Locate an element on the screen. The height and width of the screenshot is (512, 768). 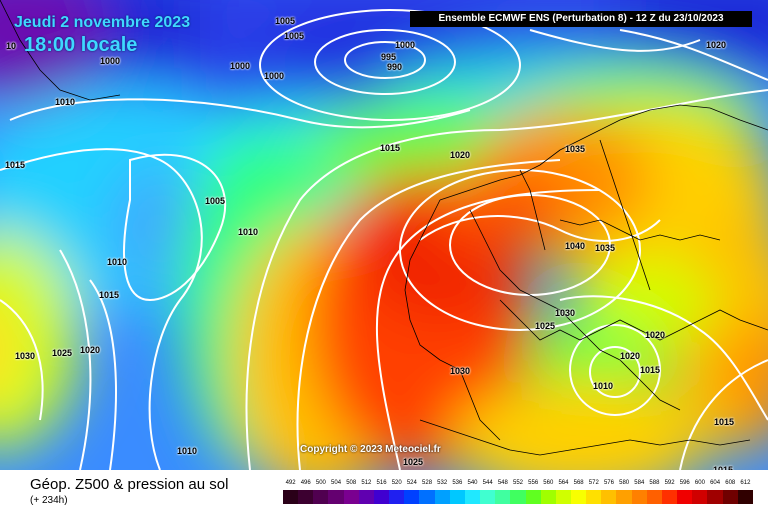
scale-label: 544 is located at coordinates (487, 483).